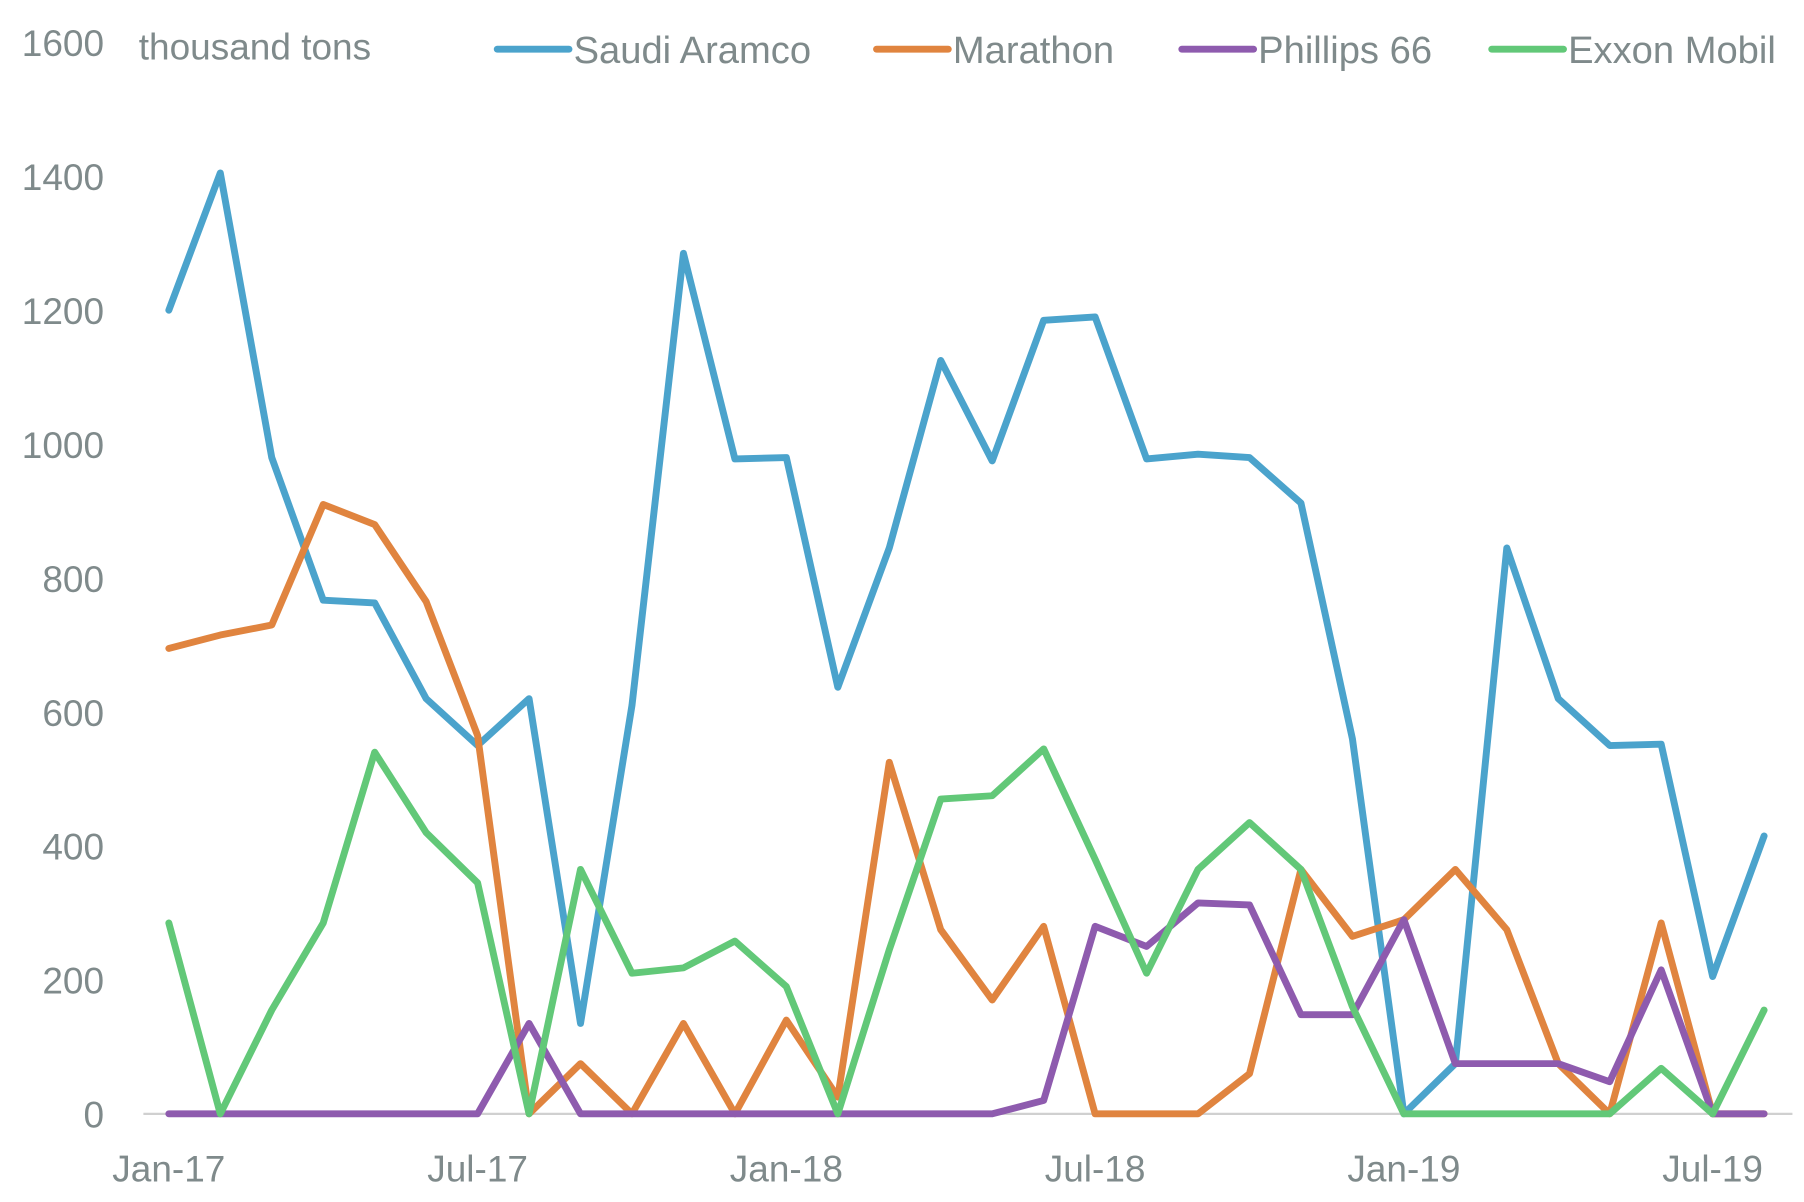  Describe the element at coordinates (63, 311) in the screenshot. I see `y-tick-label: 1200` at that location.